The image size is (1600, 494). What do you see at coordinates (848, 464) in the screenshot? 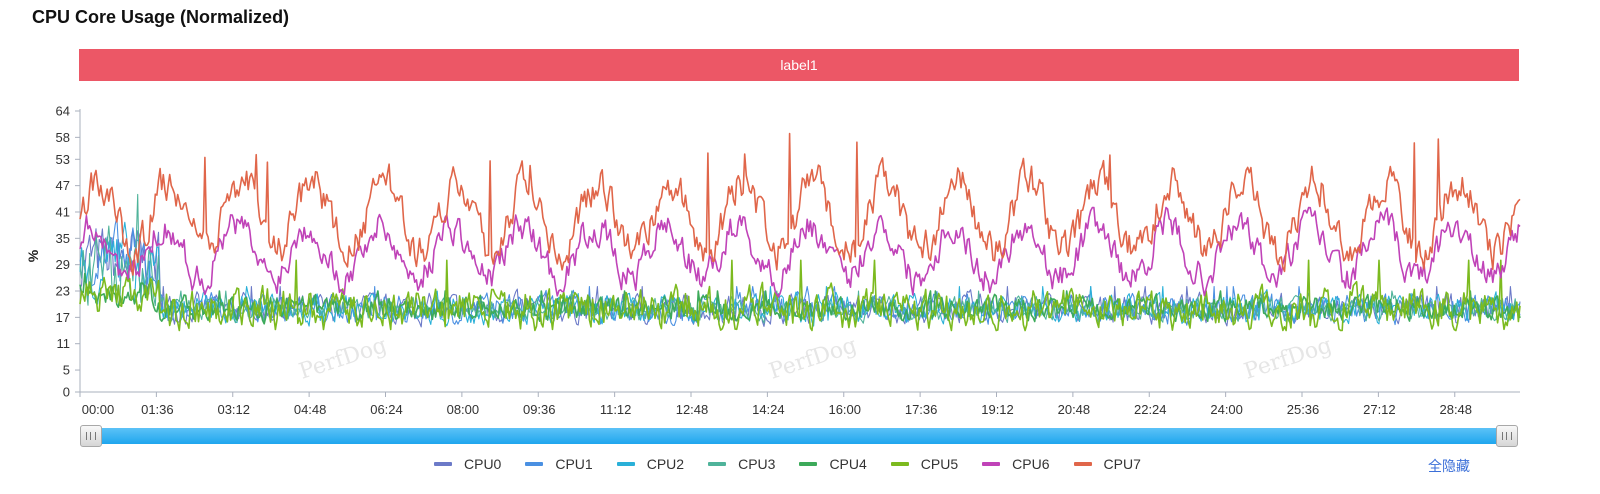
I see `legend-label: CPU4` at bounding box center [848, 464].